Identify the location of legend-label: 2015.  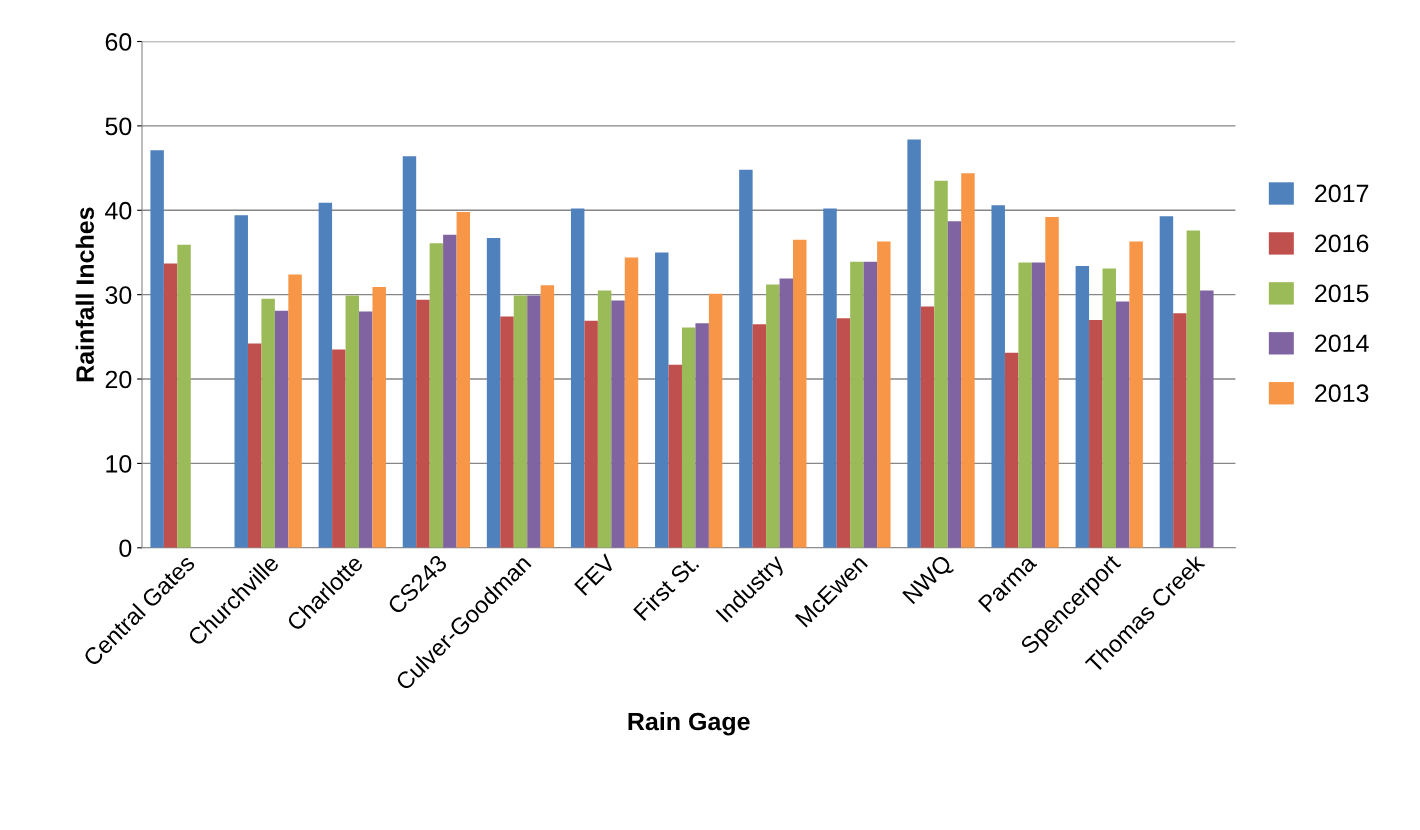
(1342, 293).